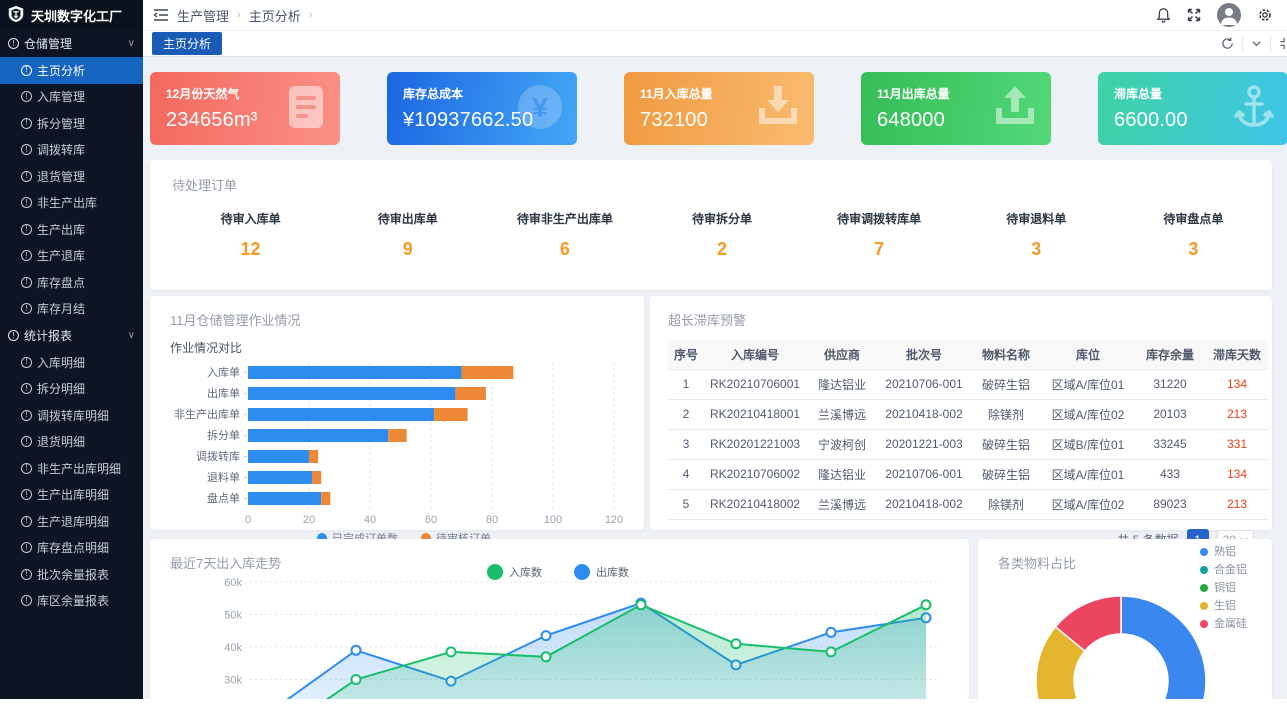 Image resolution: width=1287 pixels, height=705 pixels. What do you see at coordinates (71, 256) in the screenshot?
I see `sidebar-item: ! 生产退库` at bounding box center [71, 256].